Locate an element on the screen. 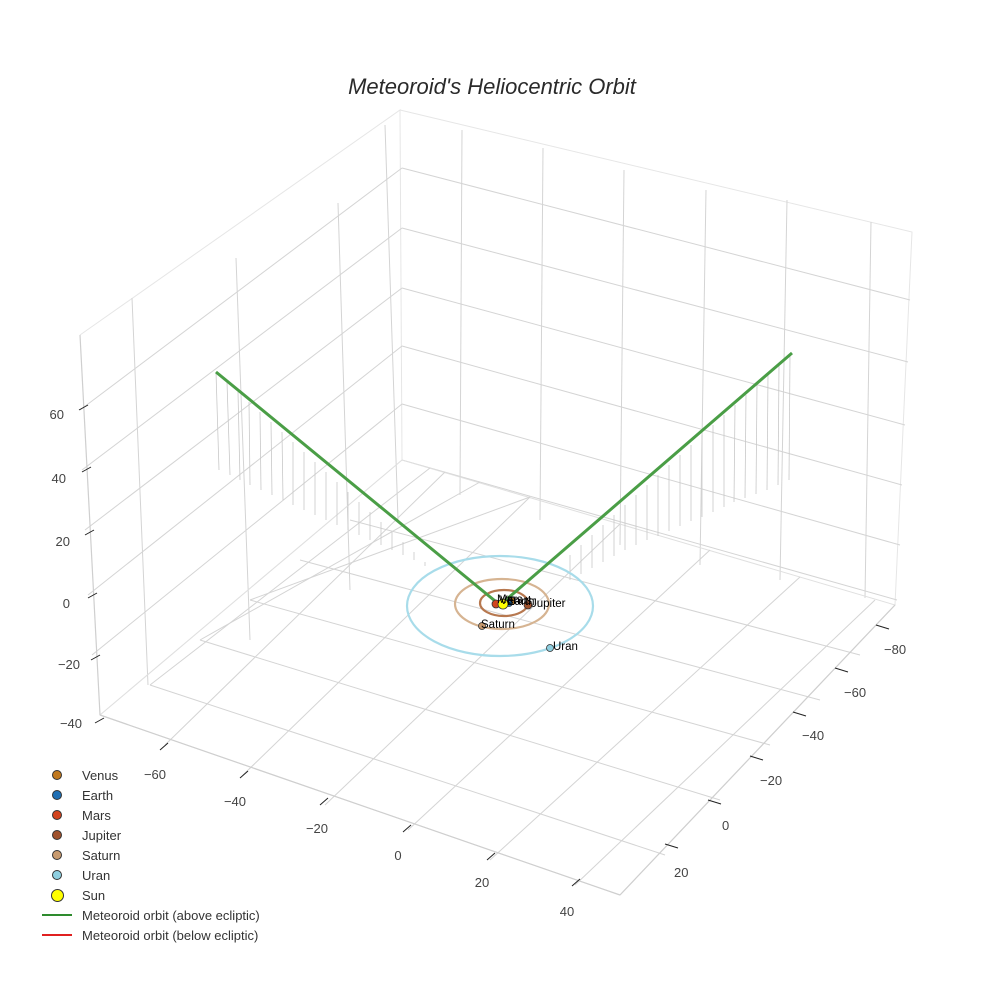  svg-text: Venus is located at coordinates (516, 601).